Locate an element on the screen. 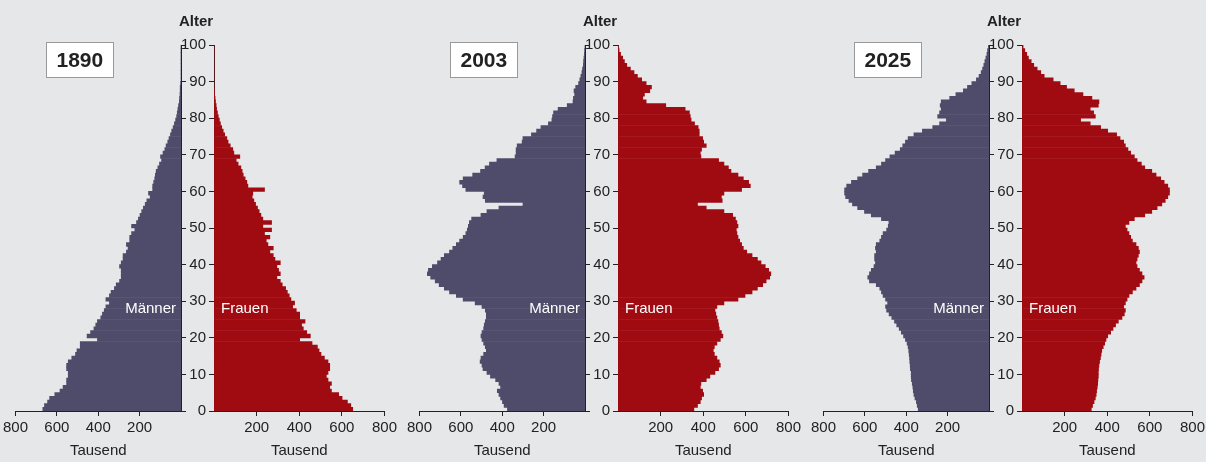  chart-title: 2003 is located at coordinates (484, 60).